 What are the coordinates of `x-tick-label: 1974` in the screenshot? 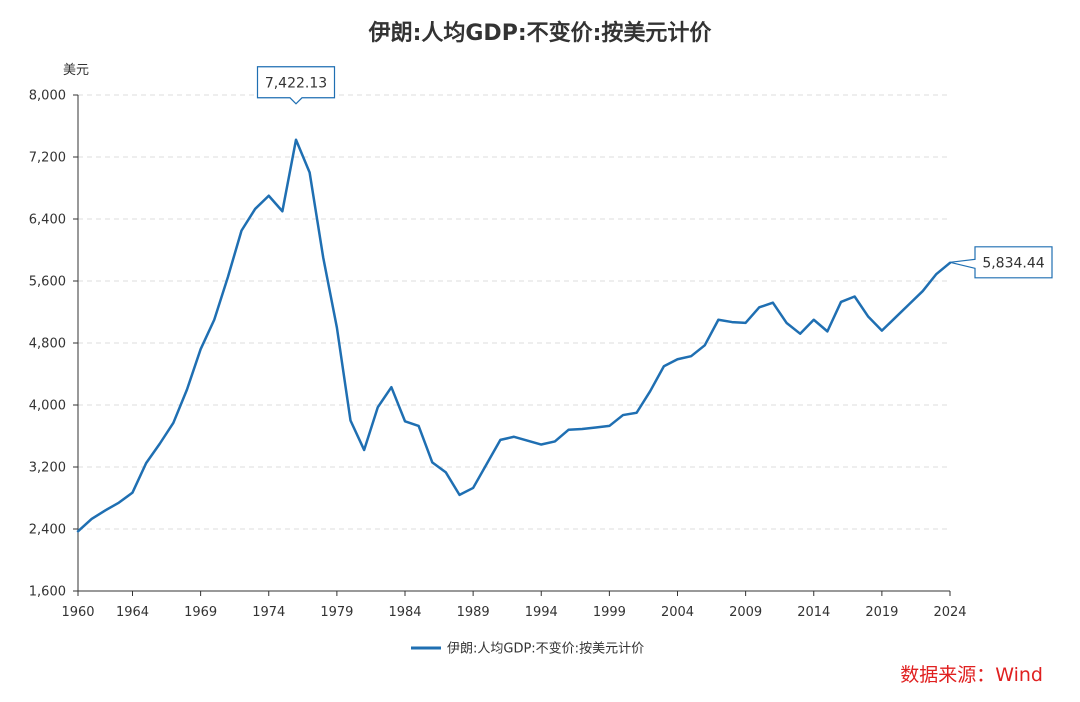 It's located at (268, 612).